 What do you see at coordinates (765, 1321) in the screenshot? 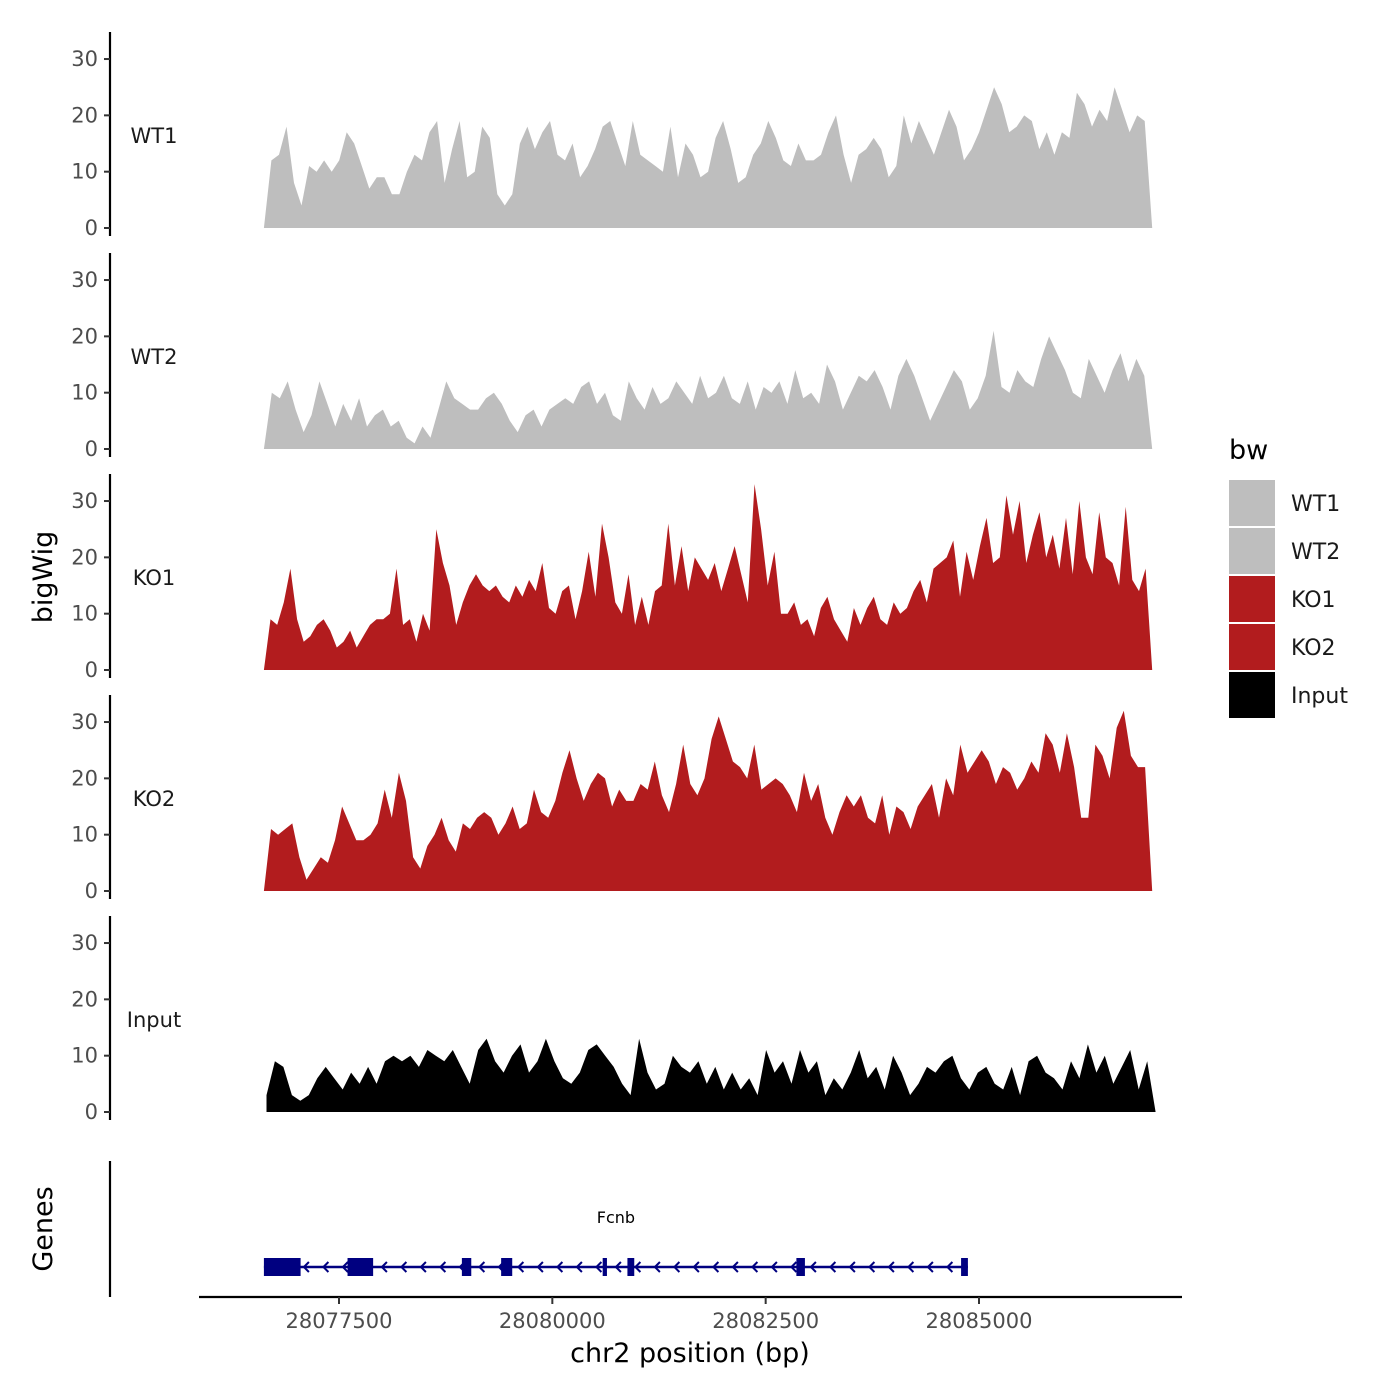
I see `x-tick-label: 28082500` at bounding box center [765, 1321].